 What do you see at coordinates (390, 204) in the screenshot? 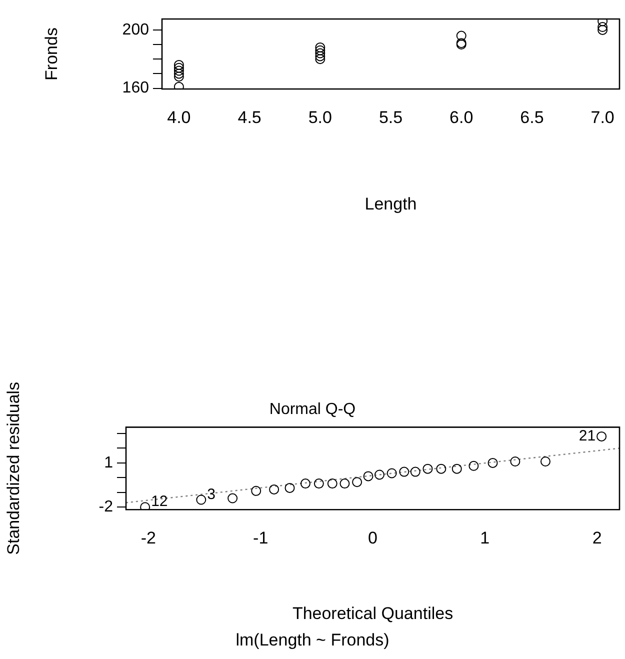
I see `x-axis-title: Length` at bounding box center [390, 204].